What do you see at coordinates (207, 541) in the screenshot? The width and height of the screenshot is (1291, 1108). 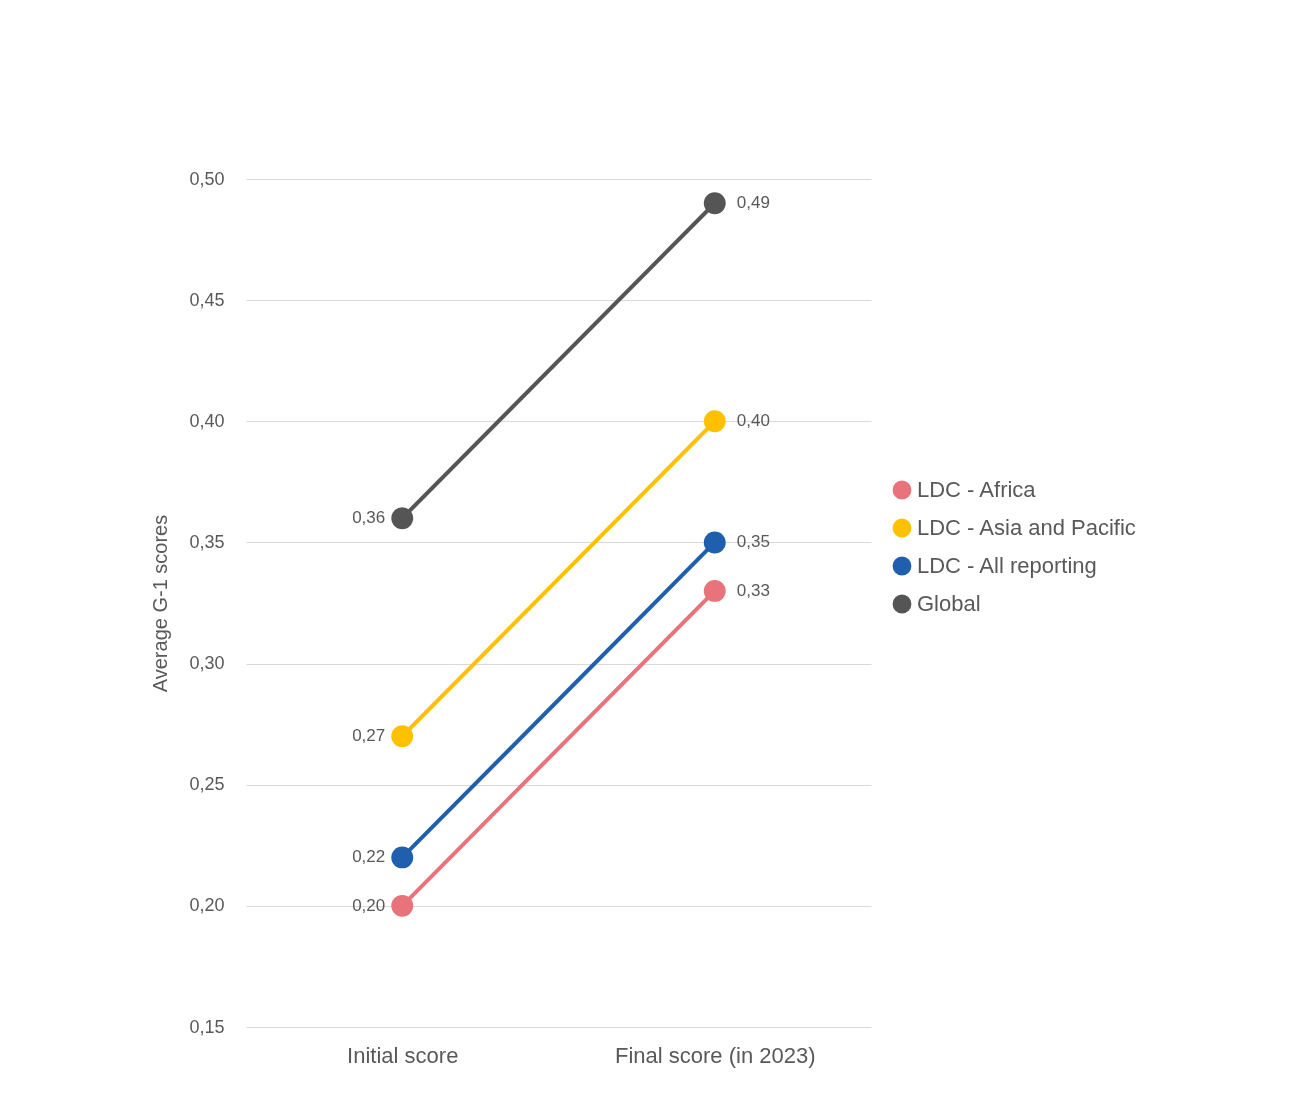 I see `y-tick-label: 0,35` at bounding box center [207, 541].